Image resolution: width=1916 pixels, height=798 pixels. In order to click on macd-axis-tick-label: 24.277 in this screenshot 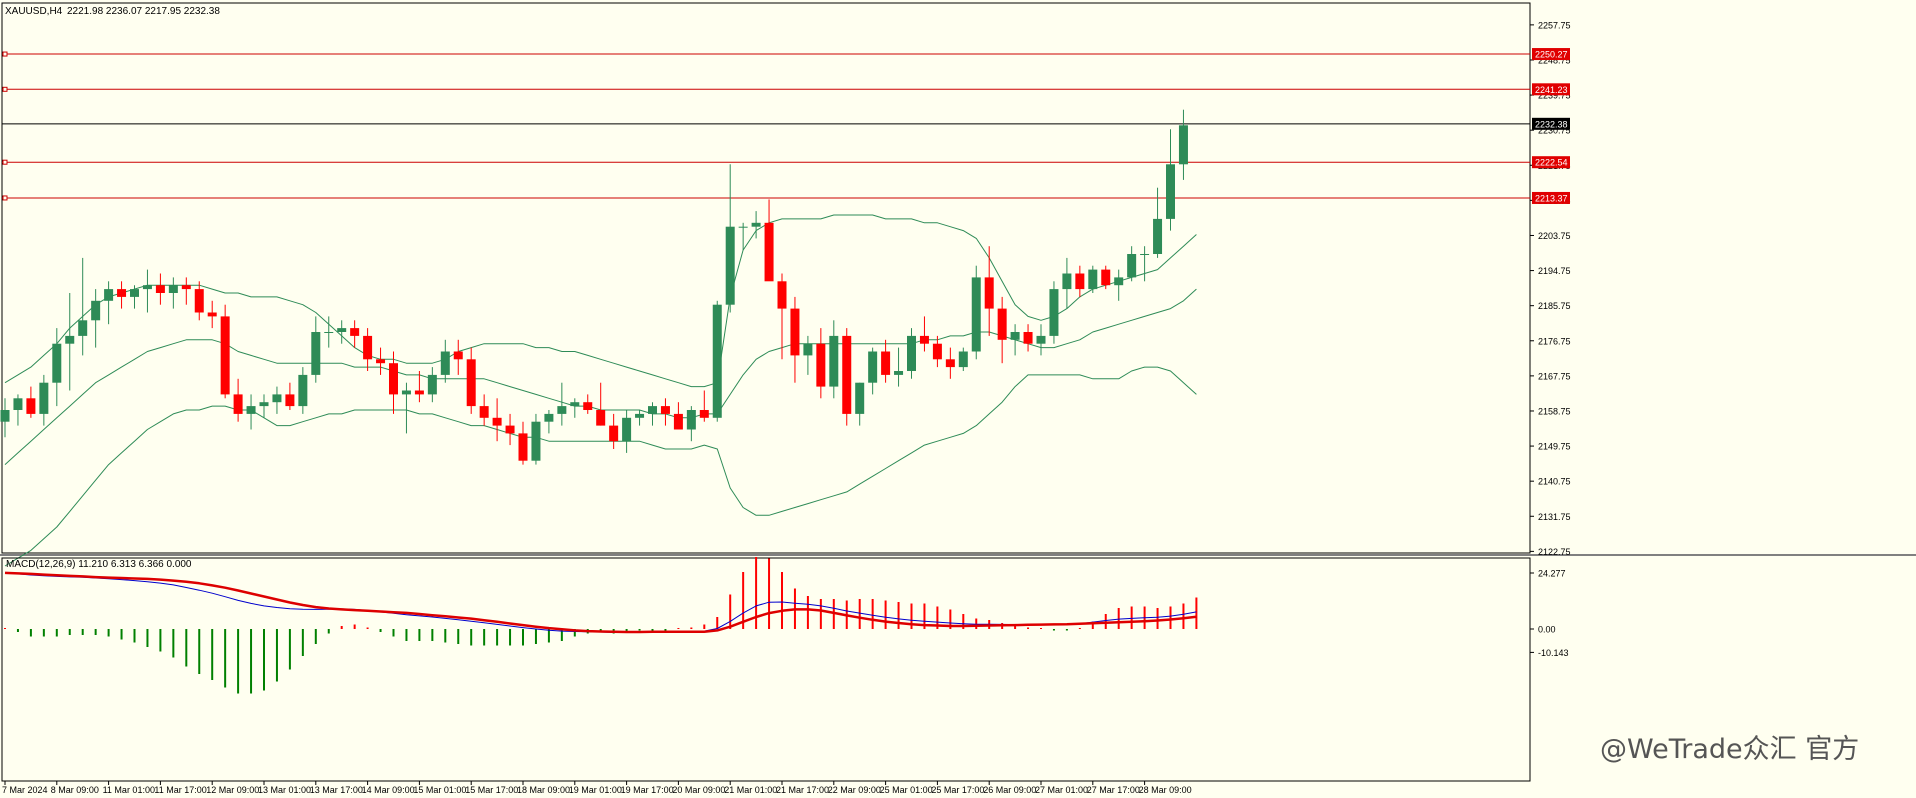, I will do `click(1552, 574)`.